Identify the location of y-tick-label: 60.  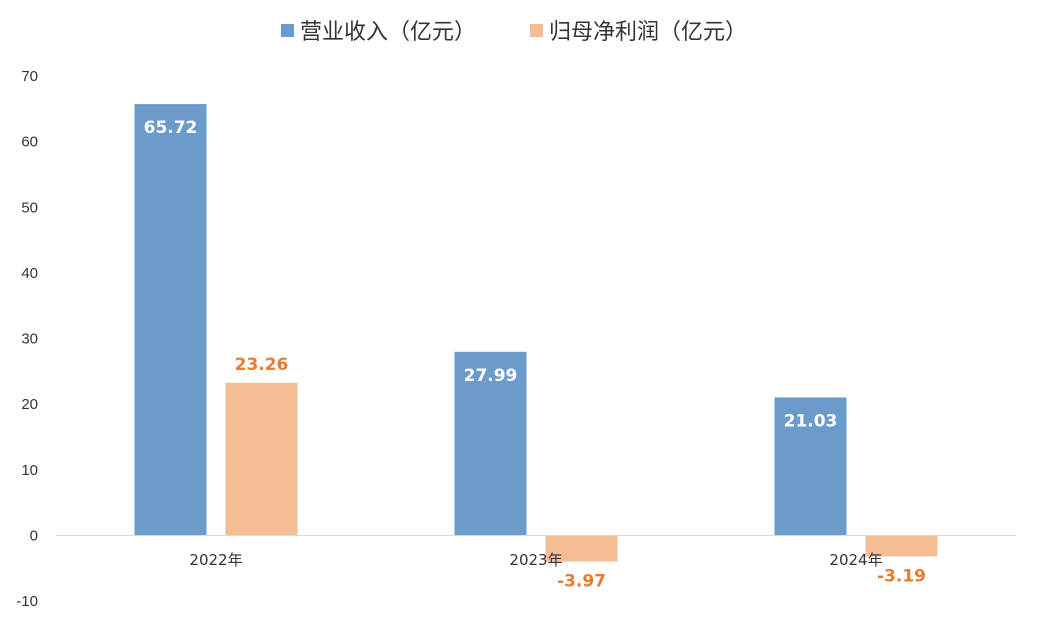
(29, 142).